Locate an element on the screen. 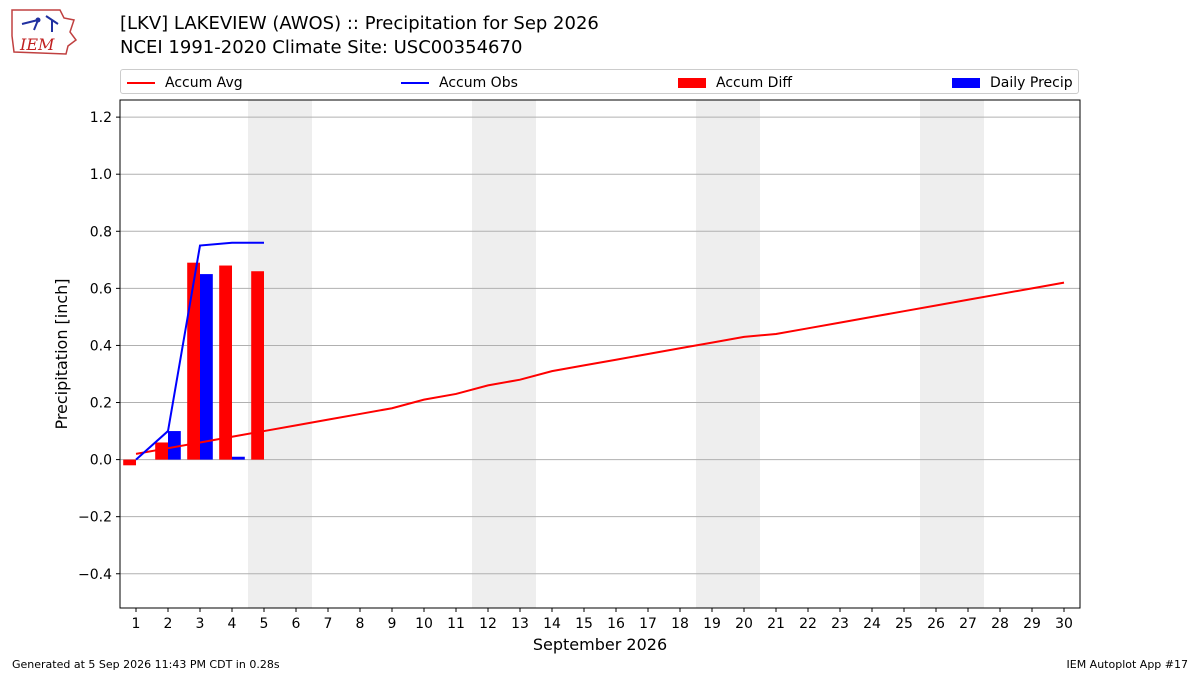  legend-daily-precip: Daily Precip is located at coordinates (1012, 82).